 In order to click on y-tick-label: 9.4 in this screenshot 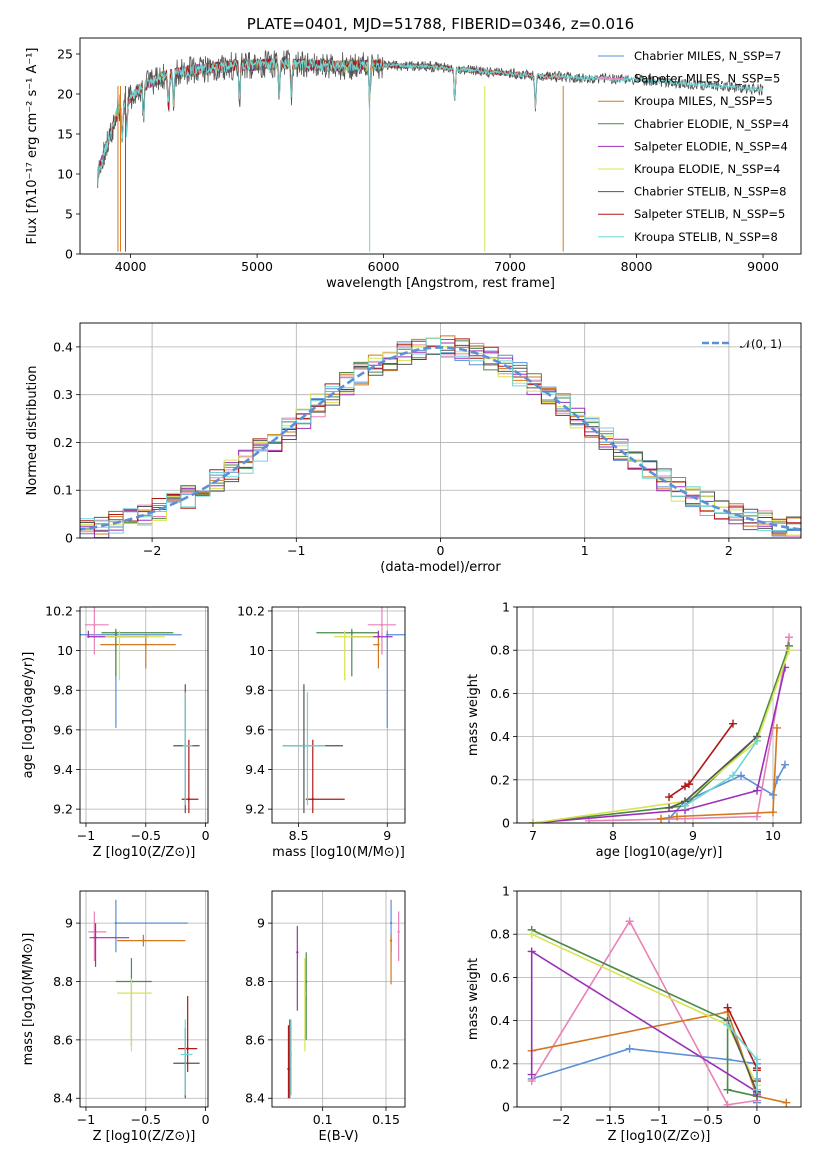, I will do `click(63, 769)`.